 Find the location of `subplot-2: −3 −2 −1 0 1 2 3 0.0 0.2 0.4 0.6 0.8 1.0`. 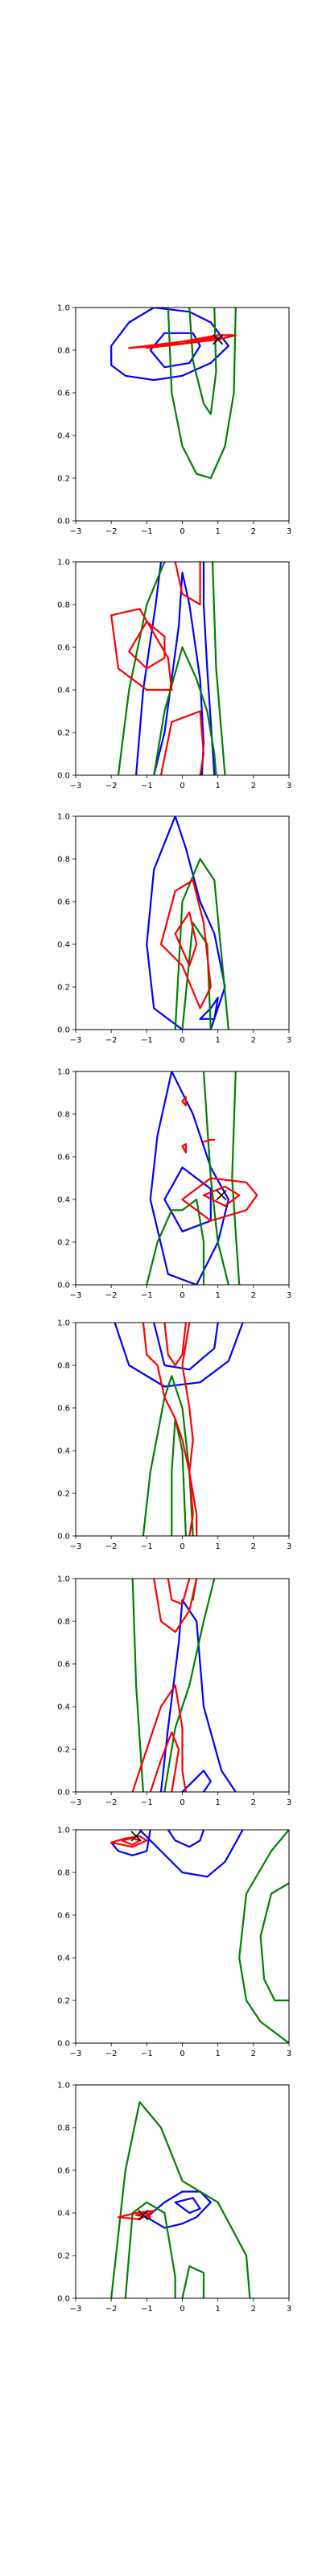

subplot-2: −3 −2 −1 0 1 2 3 0.0 0.2 0.4 0.6 0.8 1.0 is located at coordinates (174, 675).